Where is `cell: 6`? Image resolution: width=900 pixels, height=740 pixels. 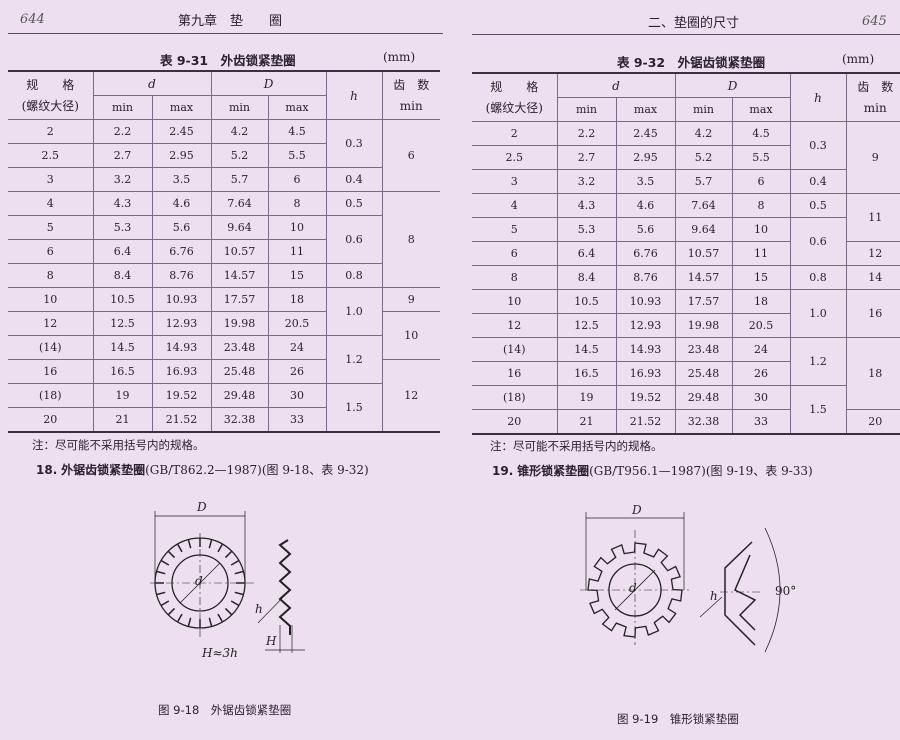 cell: 6 is located at coordinates (297, 179).